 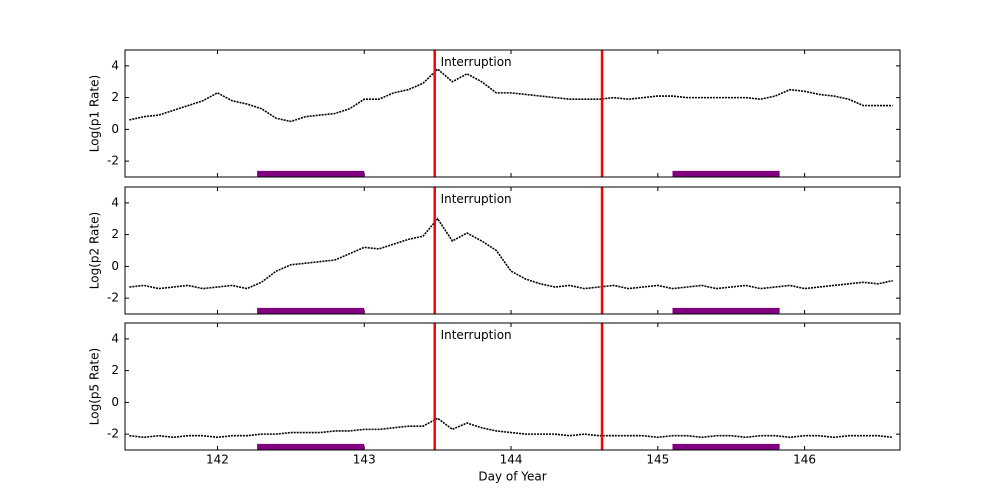 I want to click on y-axis-label: Log(p1 Rate), so click(x=95, y=113).